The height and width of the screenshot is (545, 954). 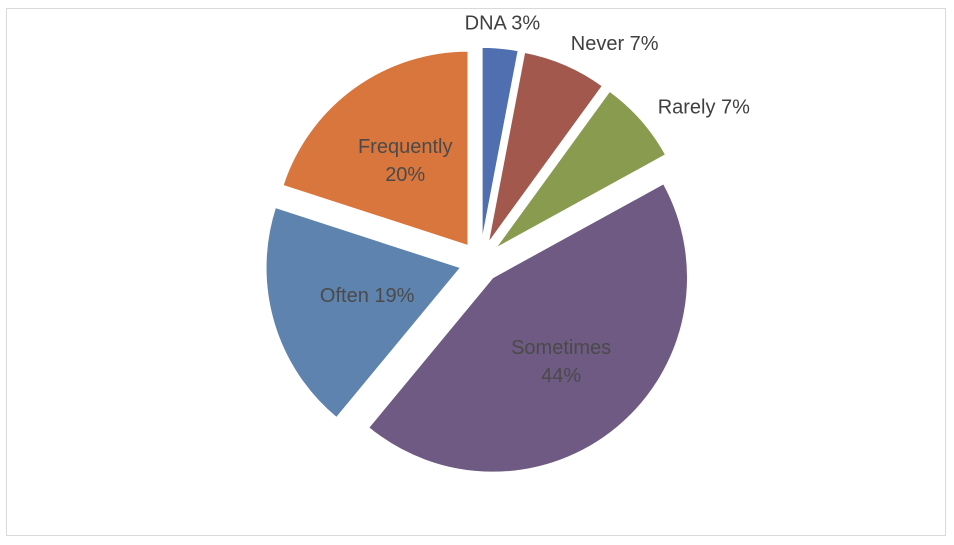 I want to click on pie-slice-often, so click(x=364, y=312).